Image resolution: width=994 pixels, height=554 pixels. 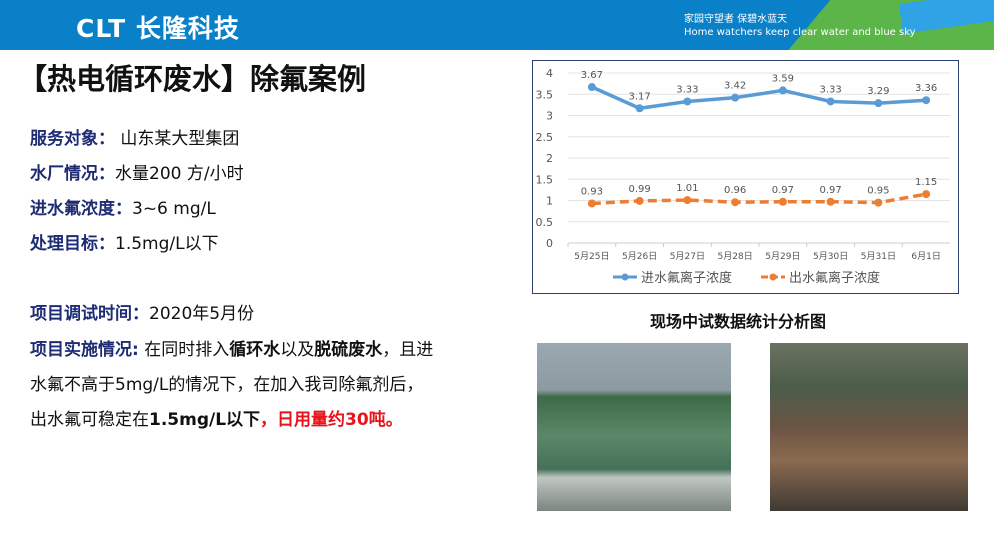 I want to click on photo-pool, so click(x=634, y=427).